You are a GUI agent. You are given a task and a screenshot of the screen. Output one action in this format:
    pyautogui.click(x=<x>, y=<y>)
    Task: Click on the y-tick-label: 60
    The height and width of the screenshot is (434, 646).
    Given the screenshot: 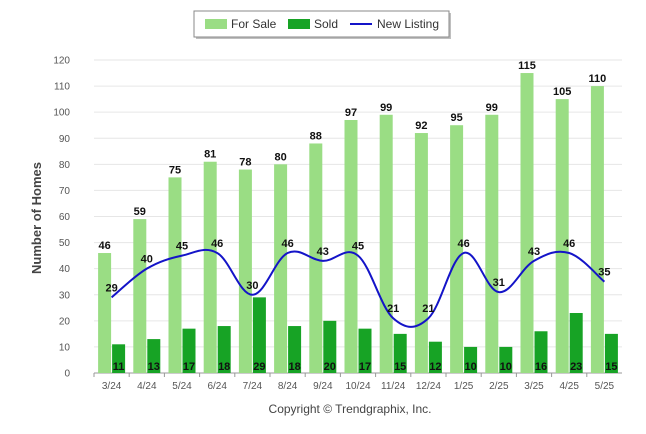 What is the action you would take?
    pyautogui.click(x=65, y=217)
    